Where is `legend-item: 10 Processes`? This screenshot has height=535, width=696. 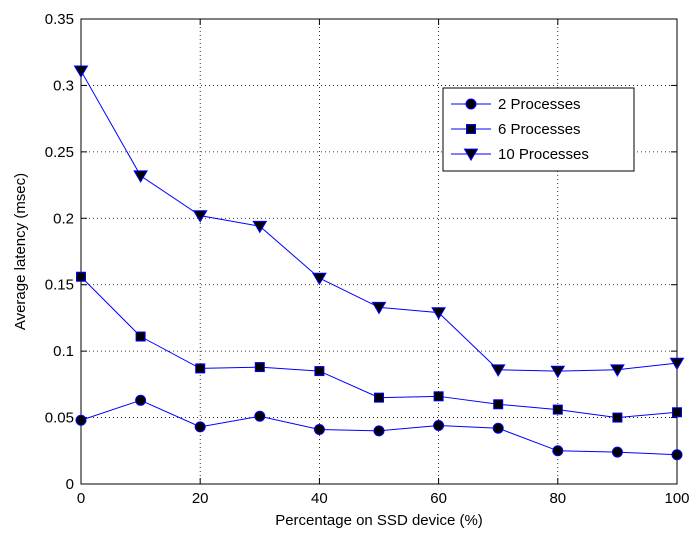 legend-item: 10 Processes is located at coordinates (520, 154).